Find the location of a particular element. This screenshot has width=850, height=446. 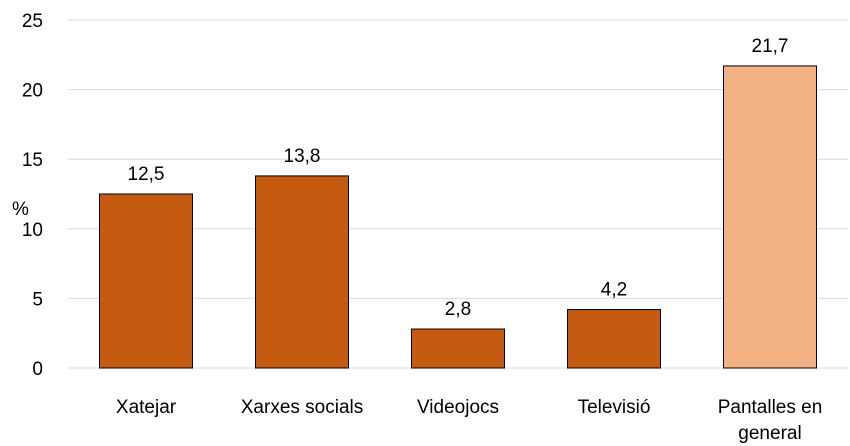

category-label: Xatejar is located at coordinates (146, 407).